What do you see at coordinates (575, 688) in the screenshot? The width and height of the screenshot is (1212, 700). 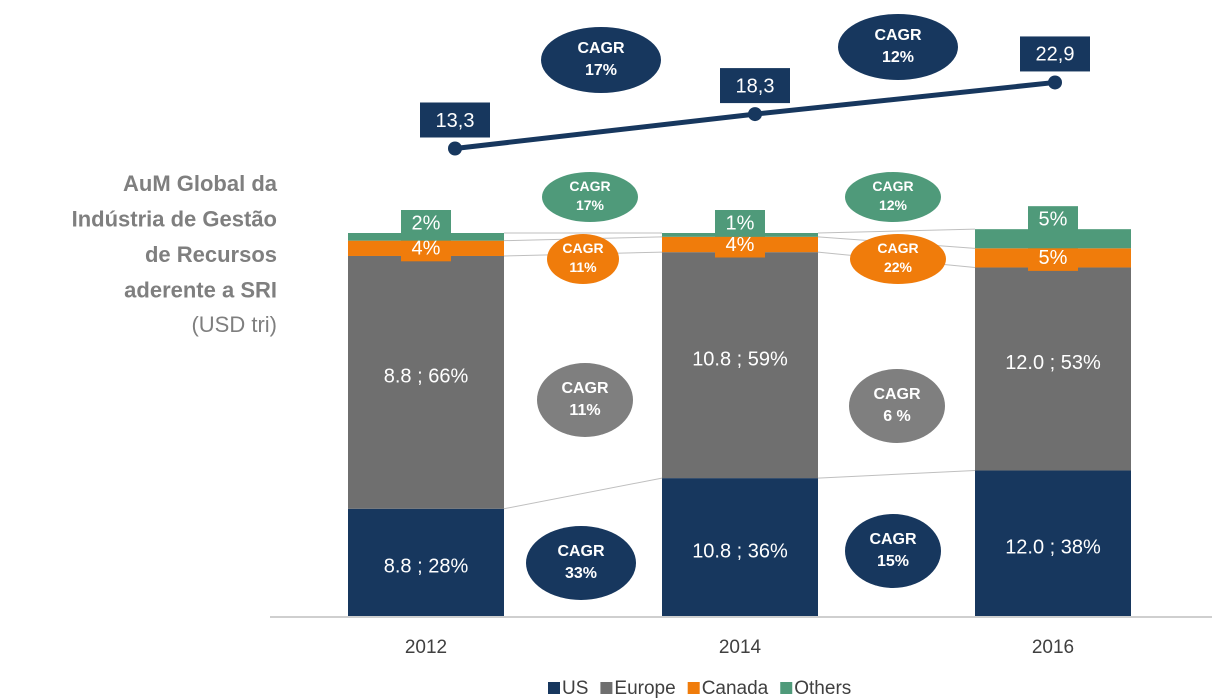 I see `legend-label: US` at bounding box center [575, 688].